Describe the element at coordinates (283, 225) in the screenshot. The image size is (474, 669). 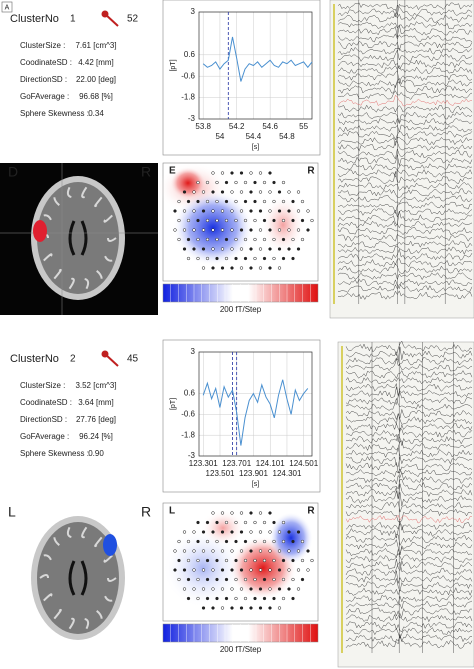
I see `field-blob` at that location.